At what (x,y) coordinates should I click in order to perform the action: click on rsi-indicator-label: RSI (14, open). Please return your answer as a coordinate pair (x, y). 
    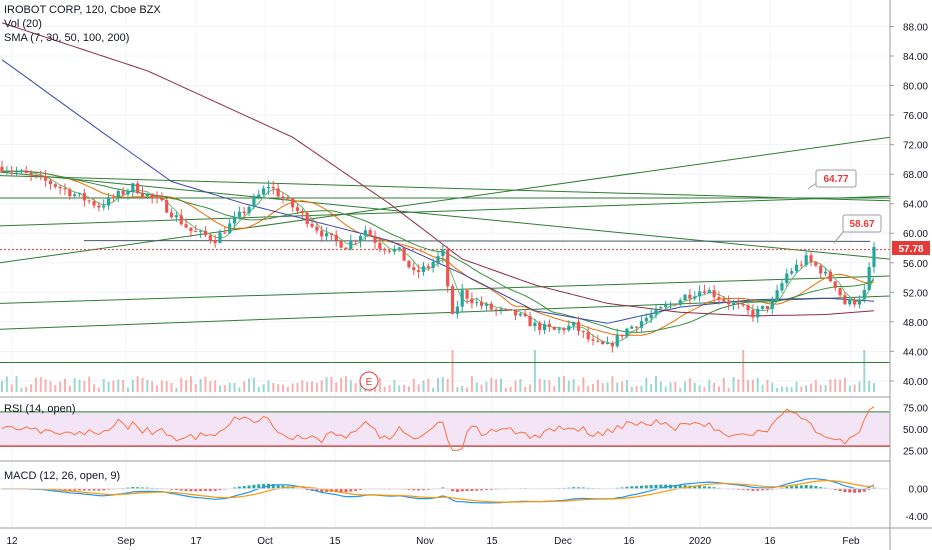
    Looking at the image, I should click on (40, 409).